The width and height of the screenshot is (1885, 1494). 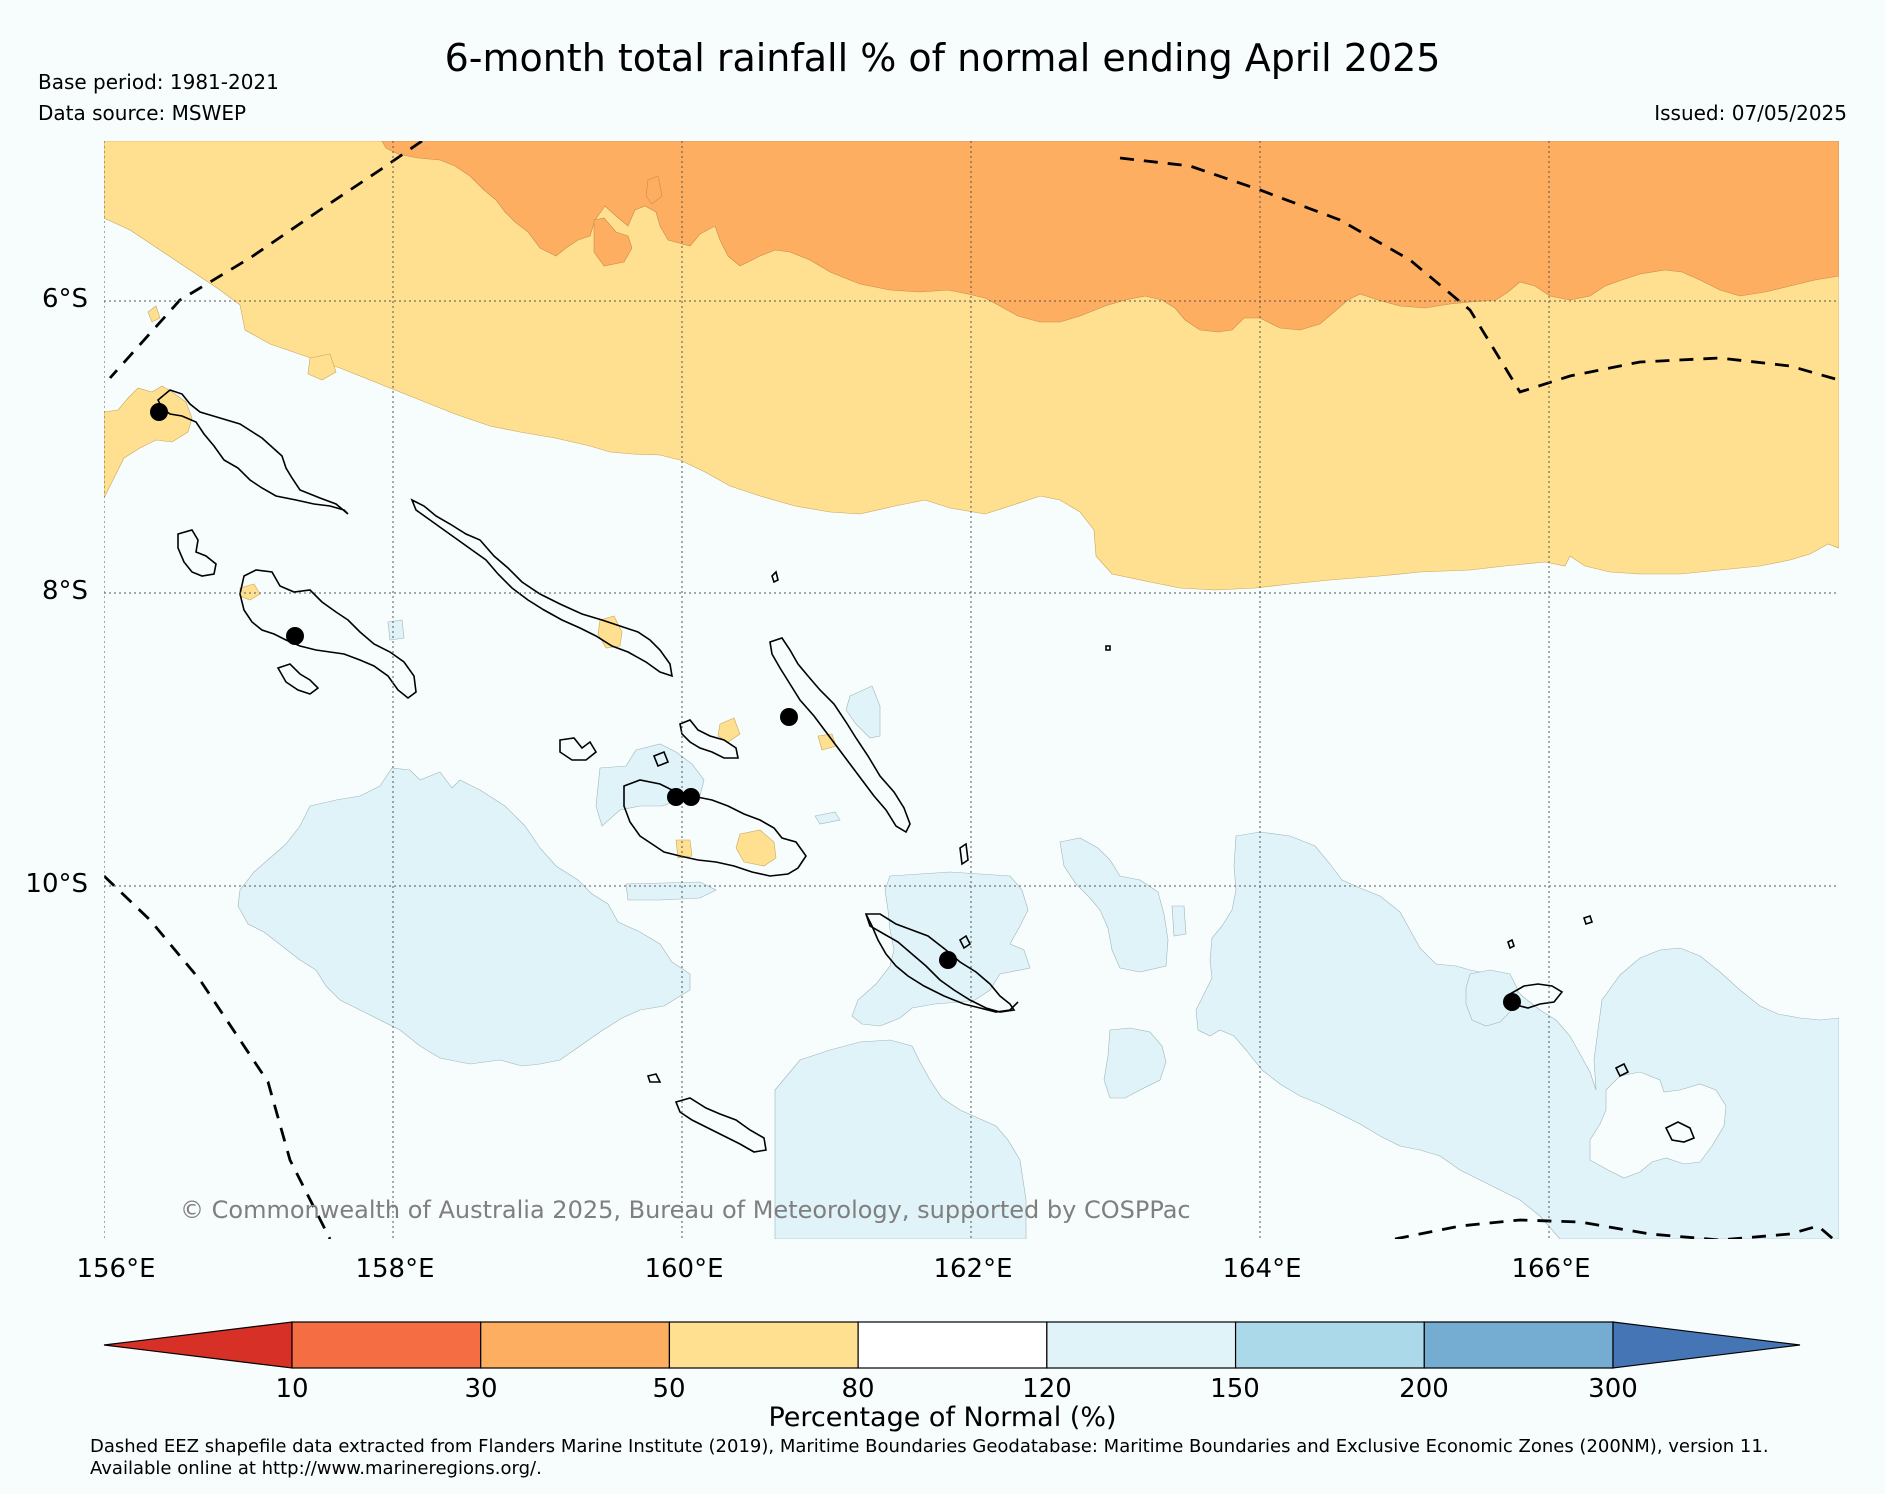 I want to click on base-period-label: Base period: 1981-2021, so click(x=158, y=82).